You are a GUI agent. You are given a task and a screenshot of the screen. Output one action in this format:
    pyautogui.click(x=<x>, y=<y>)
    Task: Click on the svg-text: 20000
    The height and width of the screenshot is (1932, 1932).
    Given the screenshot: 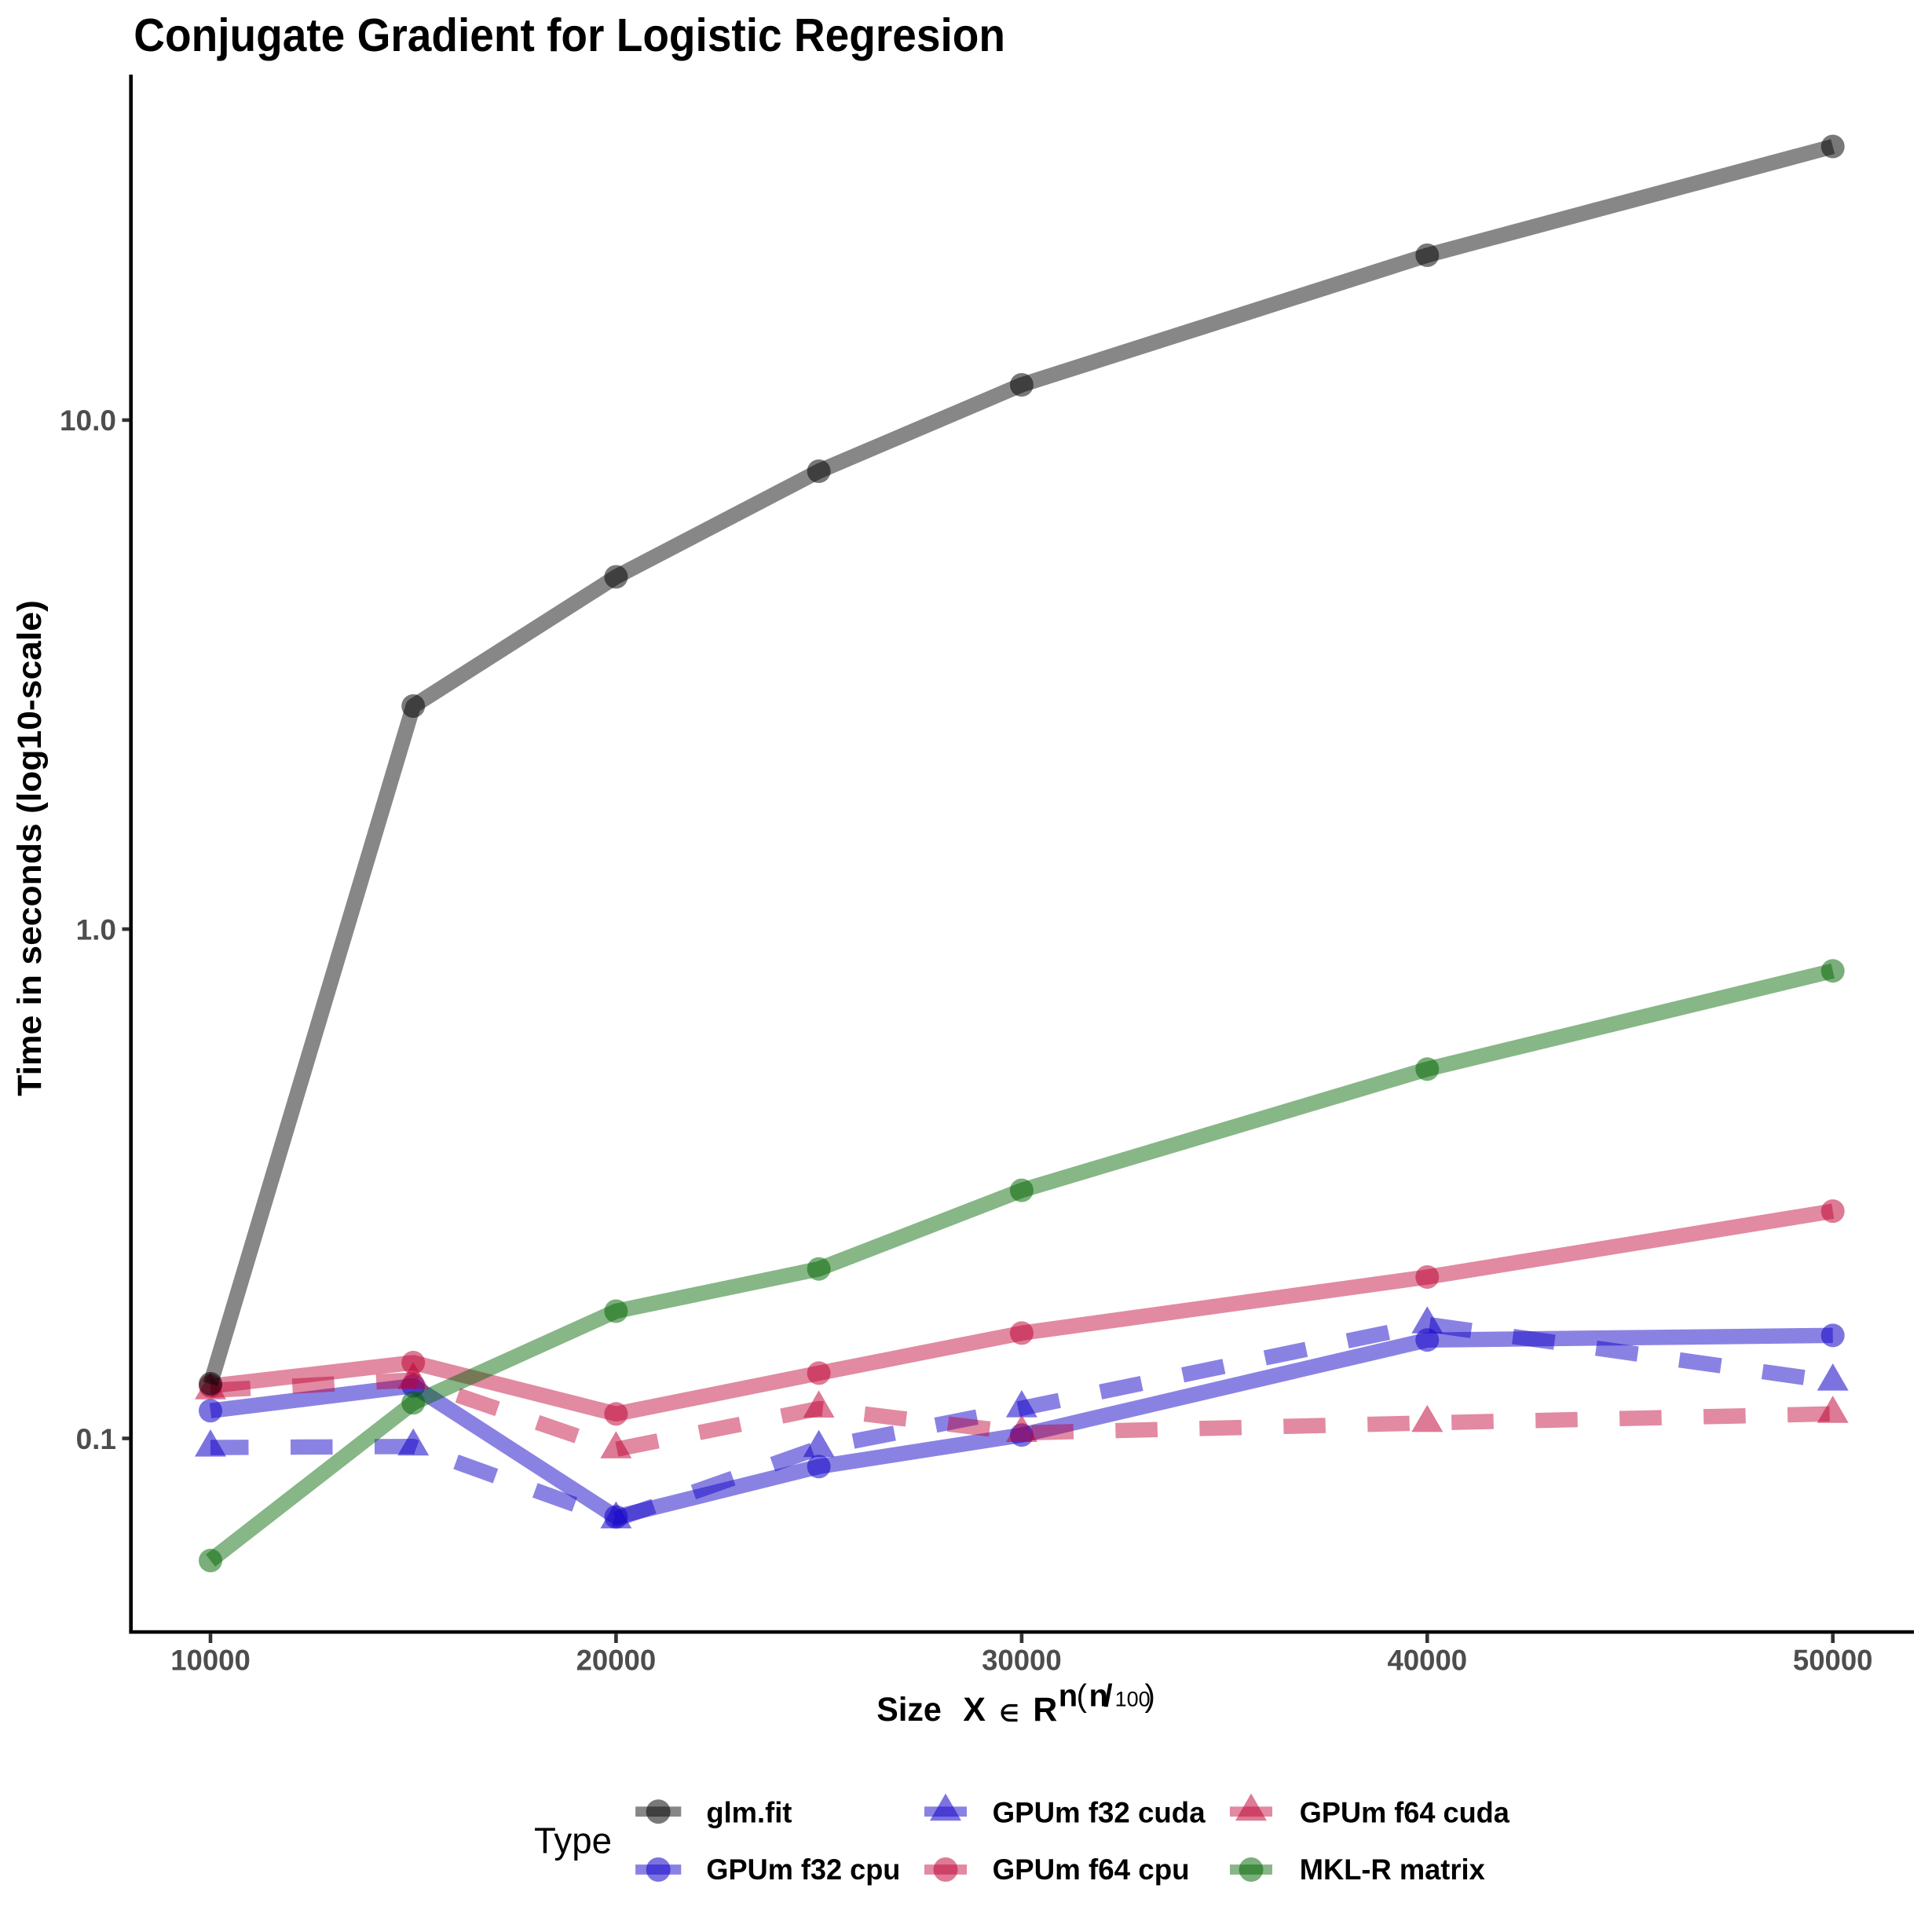 What is the action you would take?
    pyautogui.click(x=616, y=1660)
    